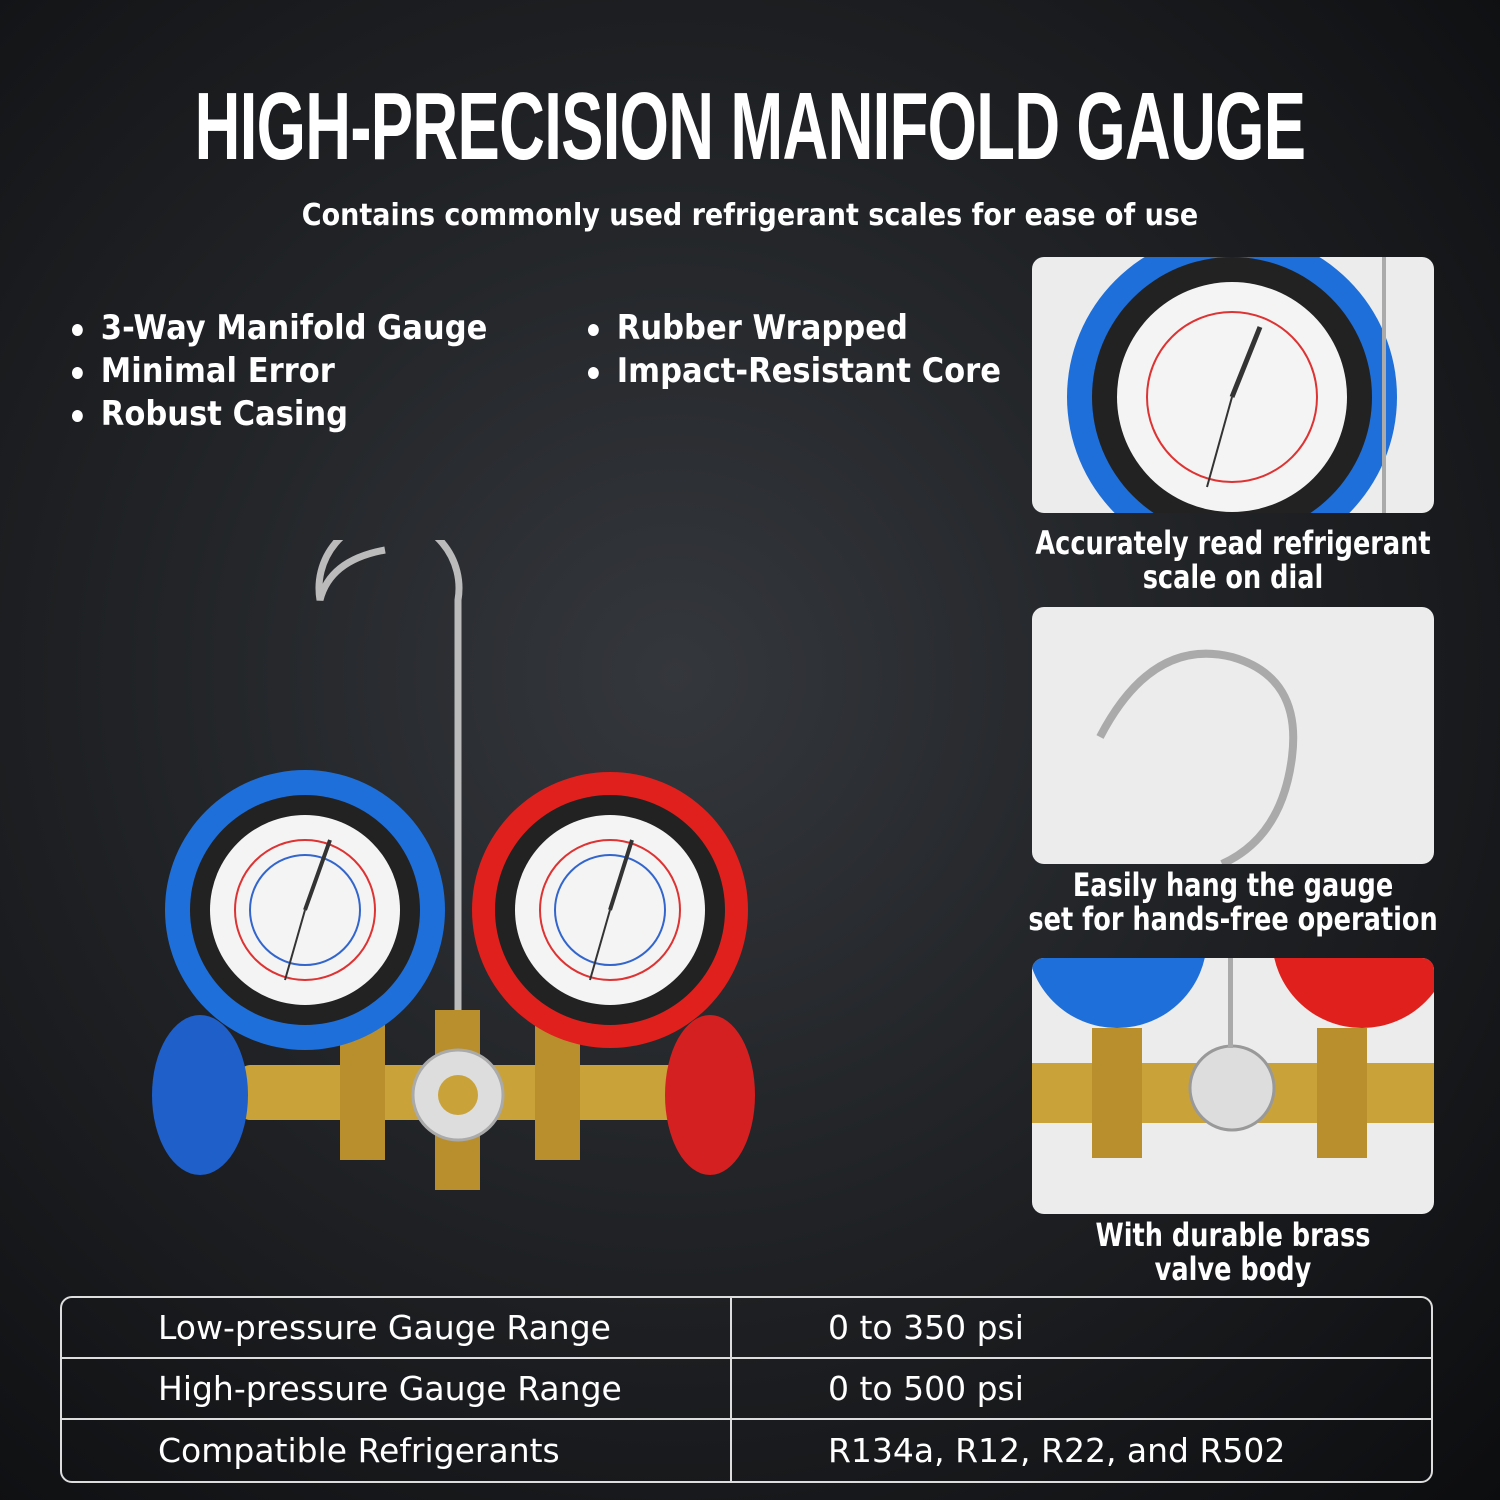 The height and width of the screenshot is (1500, 1500). What do you see at coordinates (1233, 560) in the screenshot?
I see `panel-caption: Accurately read refrigerant scale on dial` at bounding box center [1233, 560].